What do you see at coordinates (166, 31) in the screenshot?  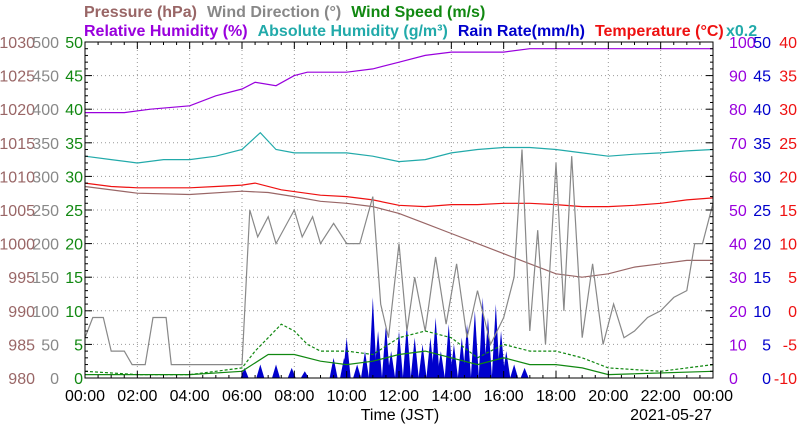 I see `legend-item: Relative Humidity (%)` at bounding box center [166, 31].